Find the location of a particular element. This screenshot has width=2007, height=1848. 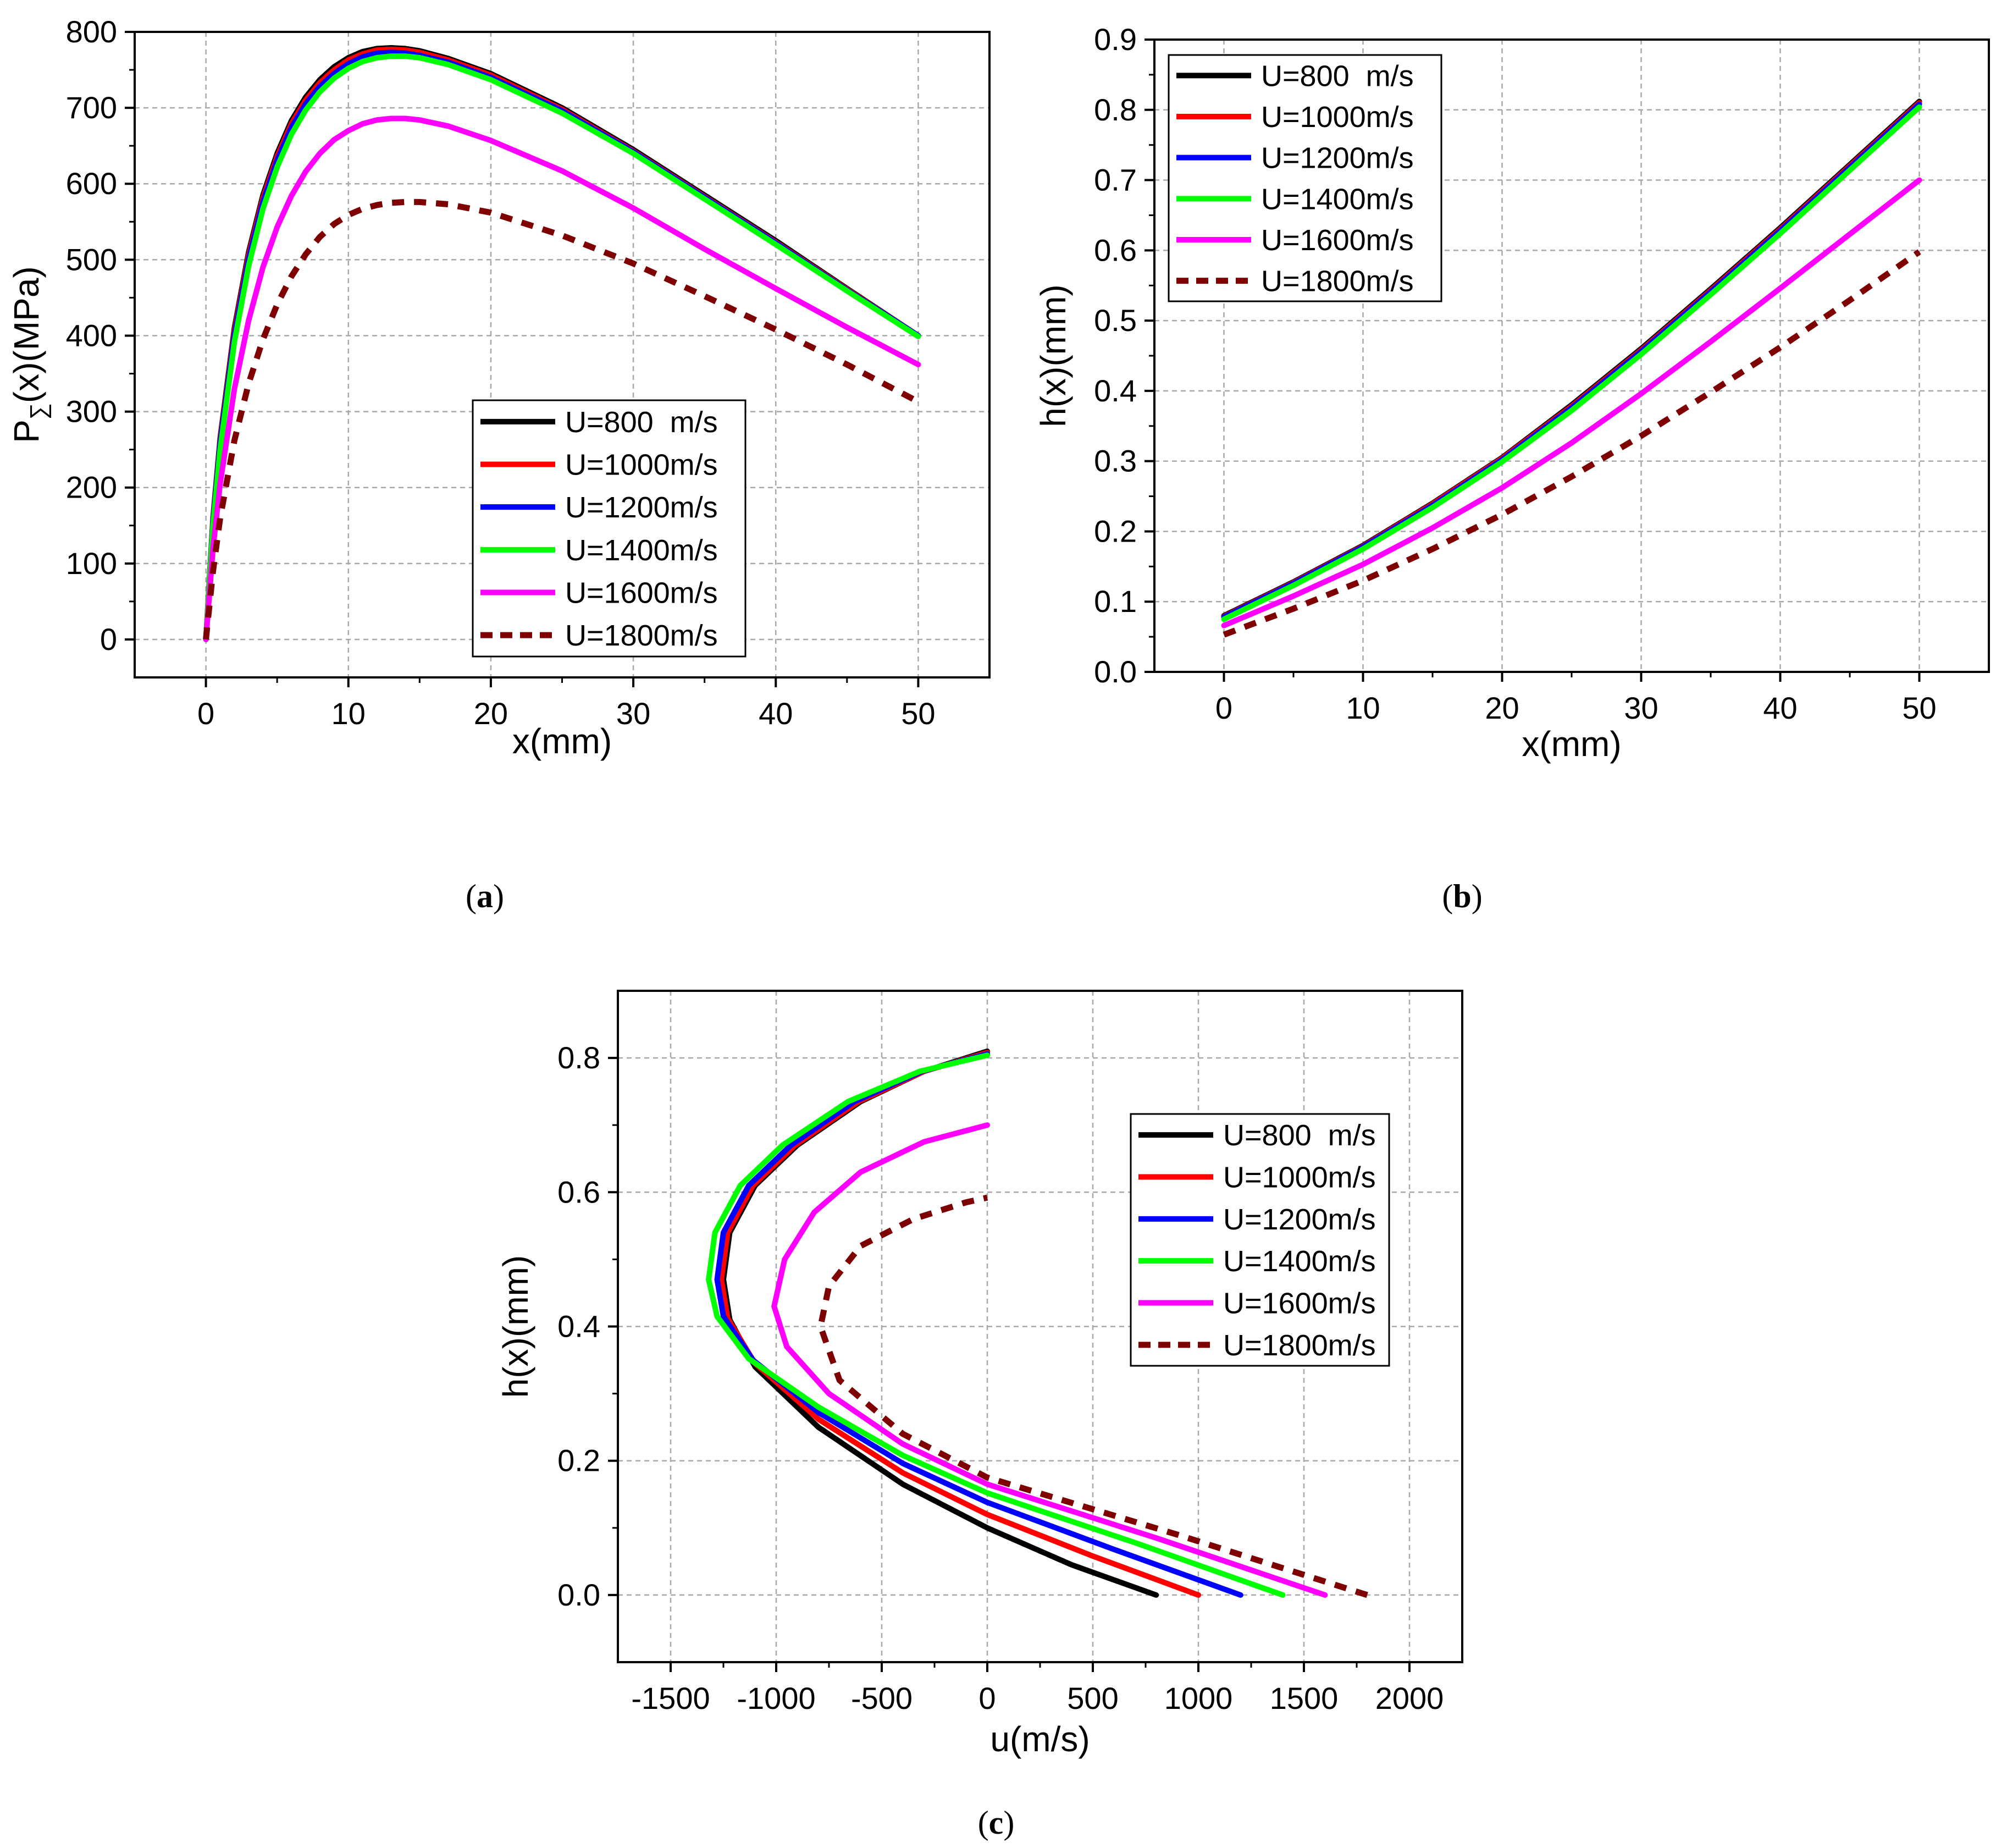

series-line-1400-a is located at coordinates (562, 347).